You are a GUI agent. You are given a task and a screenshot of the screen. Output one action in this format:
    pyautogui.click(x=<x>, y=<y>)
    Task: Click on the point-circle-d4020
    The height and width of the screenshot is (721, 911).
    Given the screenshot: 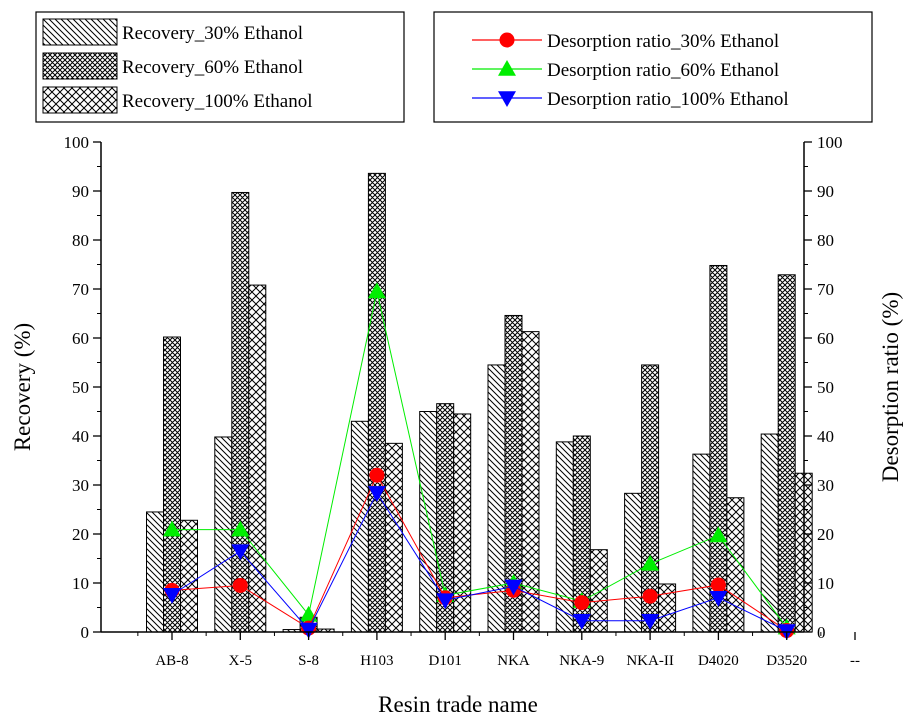 What is the action you would take?
    pyautogui.click(x=718, y=585)
    